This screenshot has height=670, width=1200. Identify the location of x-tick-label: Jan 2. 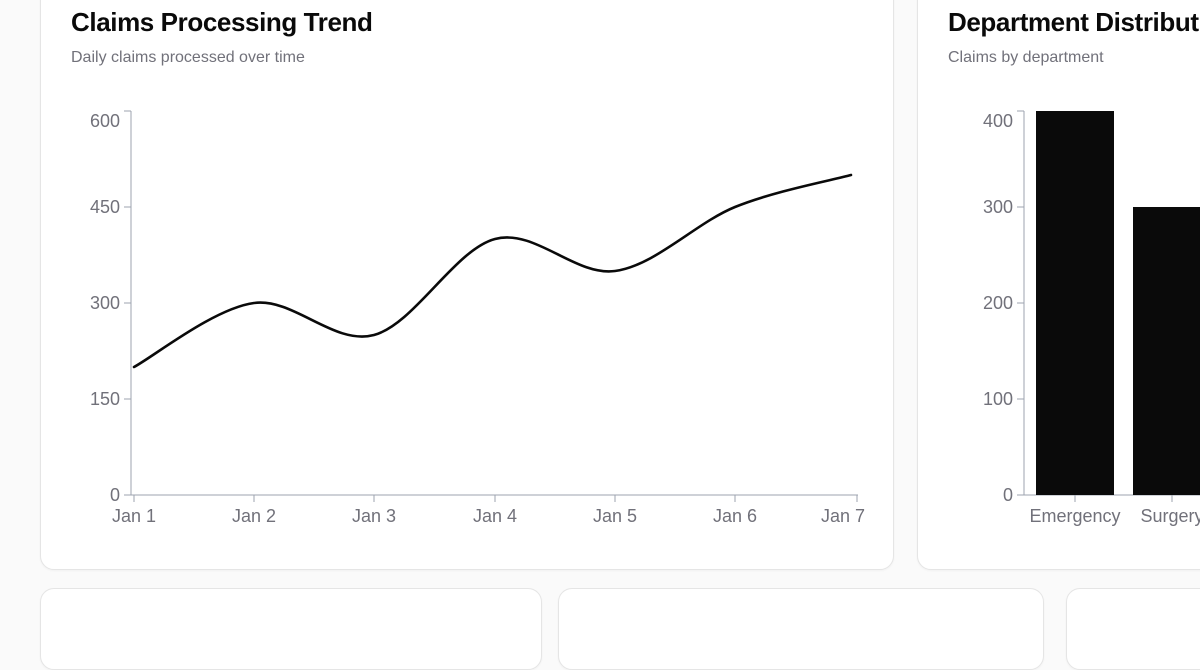
(254, 516).